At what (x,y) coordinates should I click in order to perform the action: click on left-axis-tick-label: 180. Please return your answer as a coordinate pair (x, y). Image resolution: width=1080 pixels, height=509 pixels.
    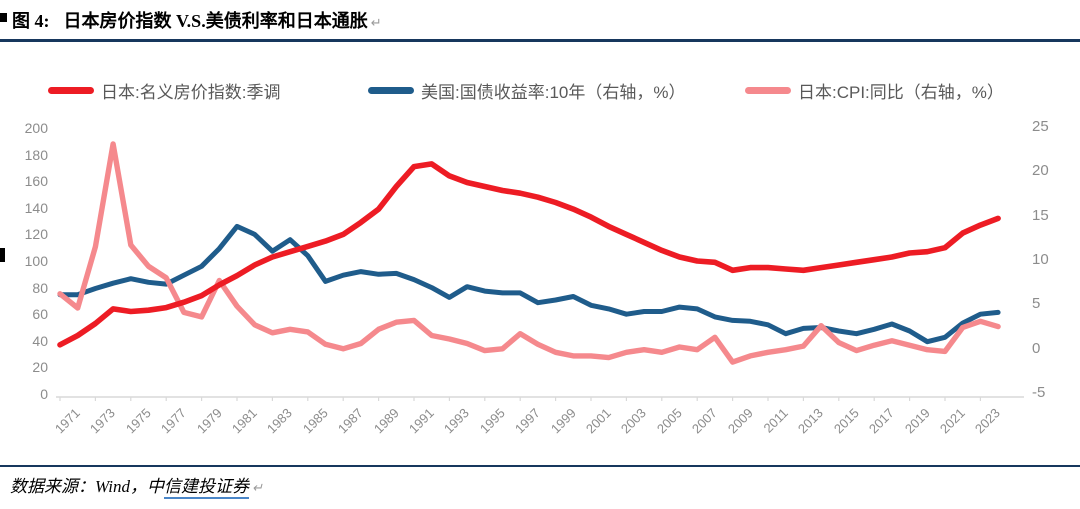
    Looking at the image, I should click on (36, 154).